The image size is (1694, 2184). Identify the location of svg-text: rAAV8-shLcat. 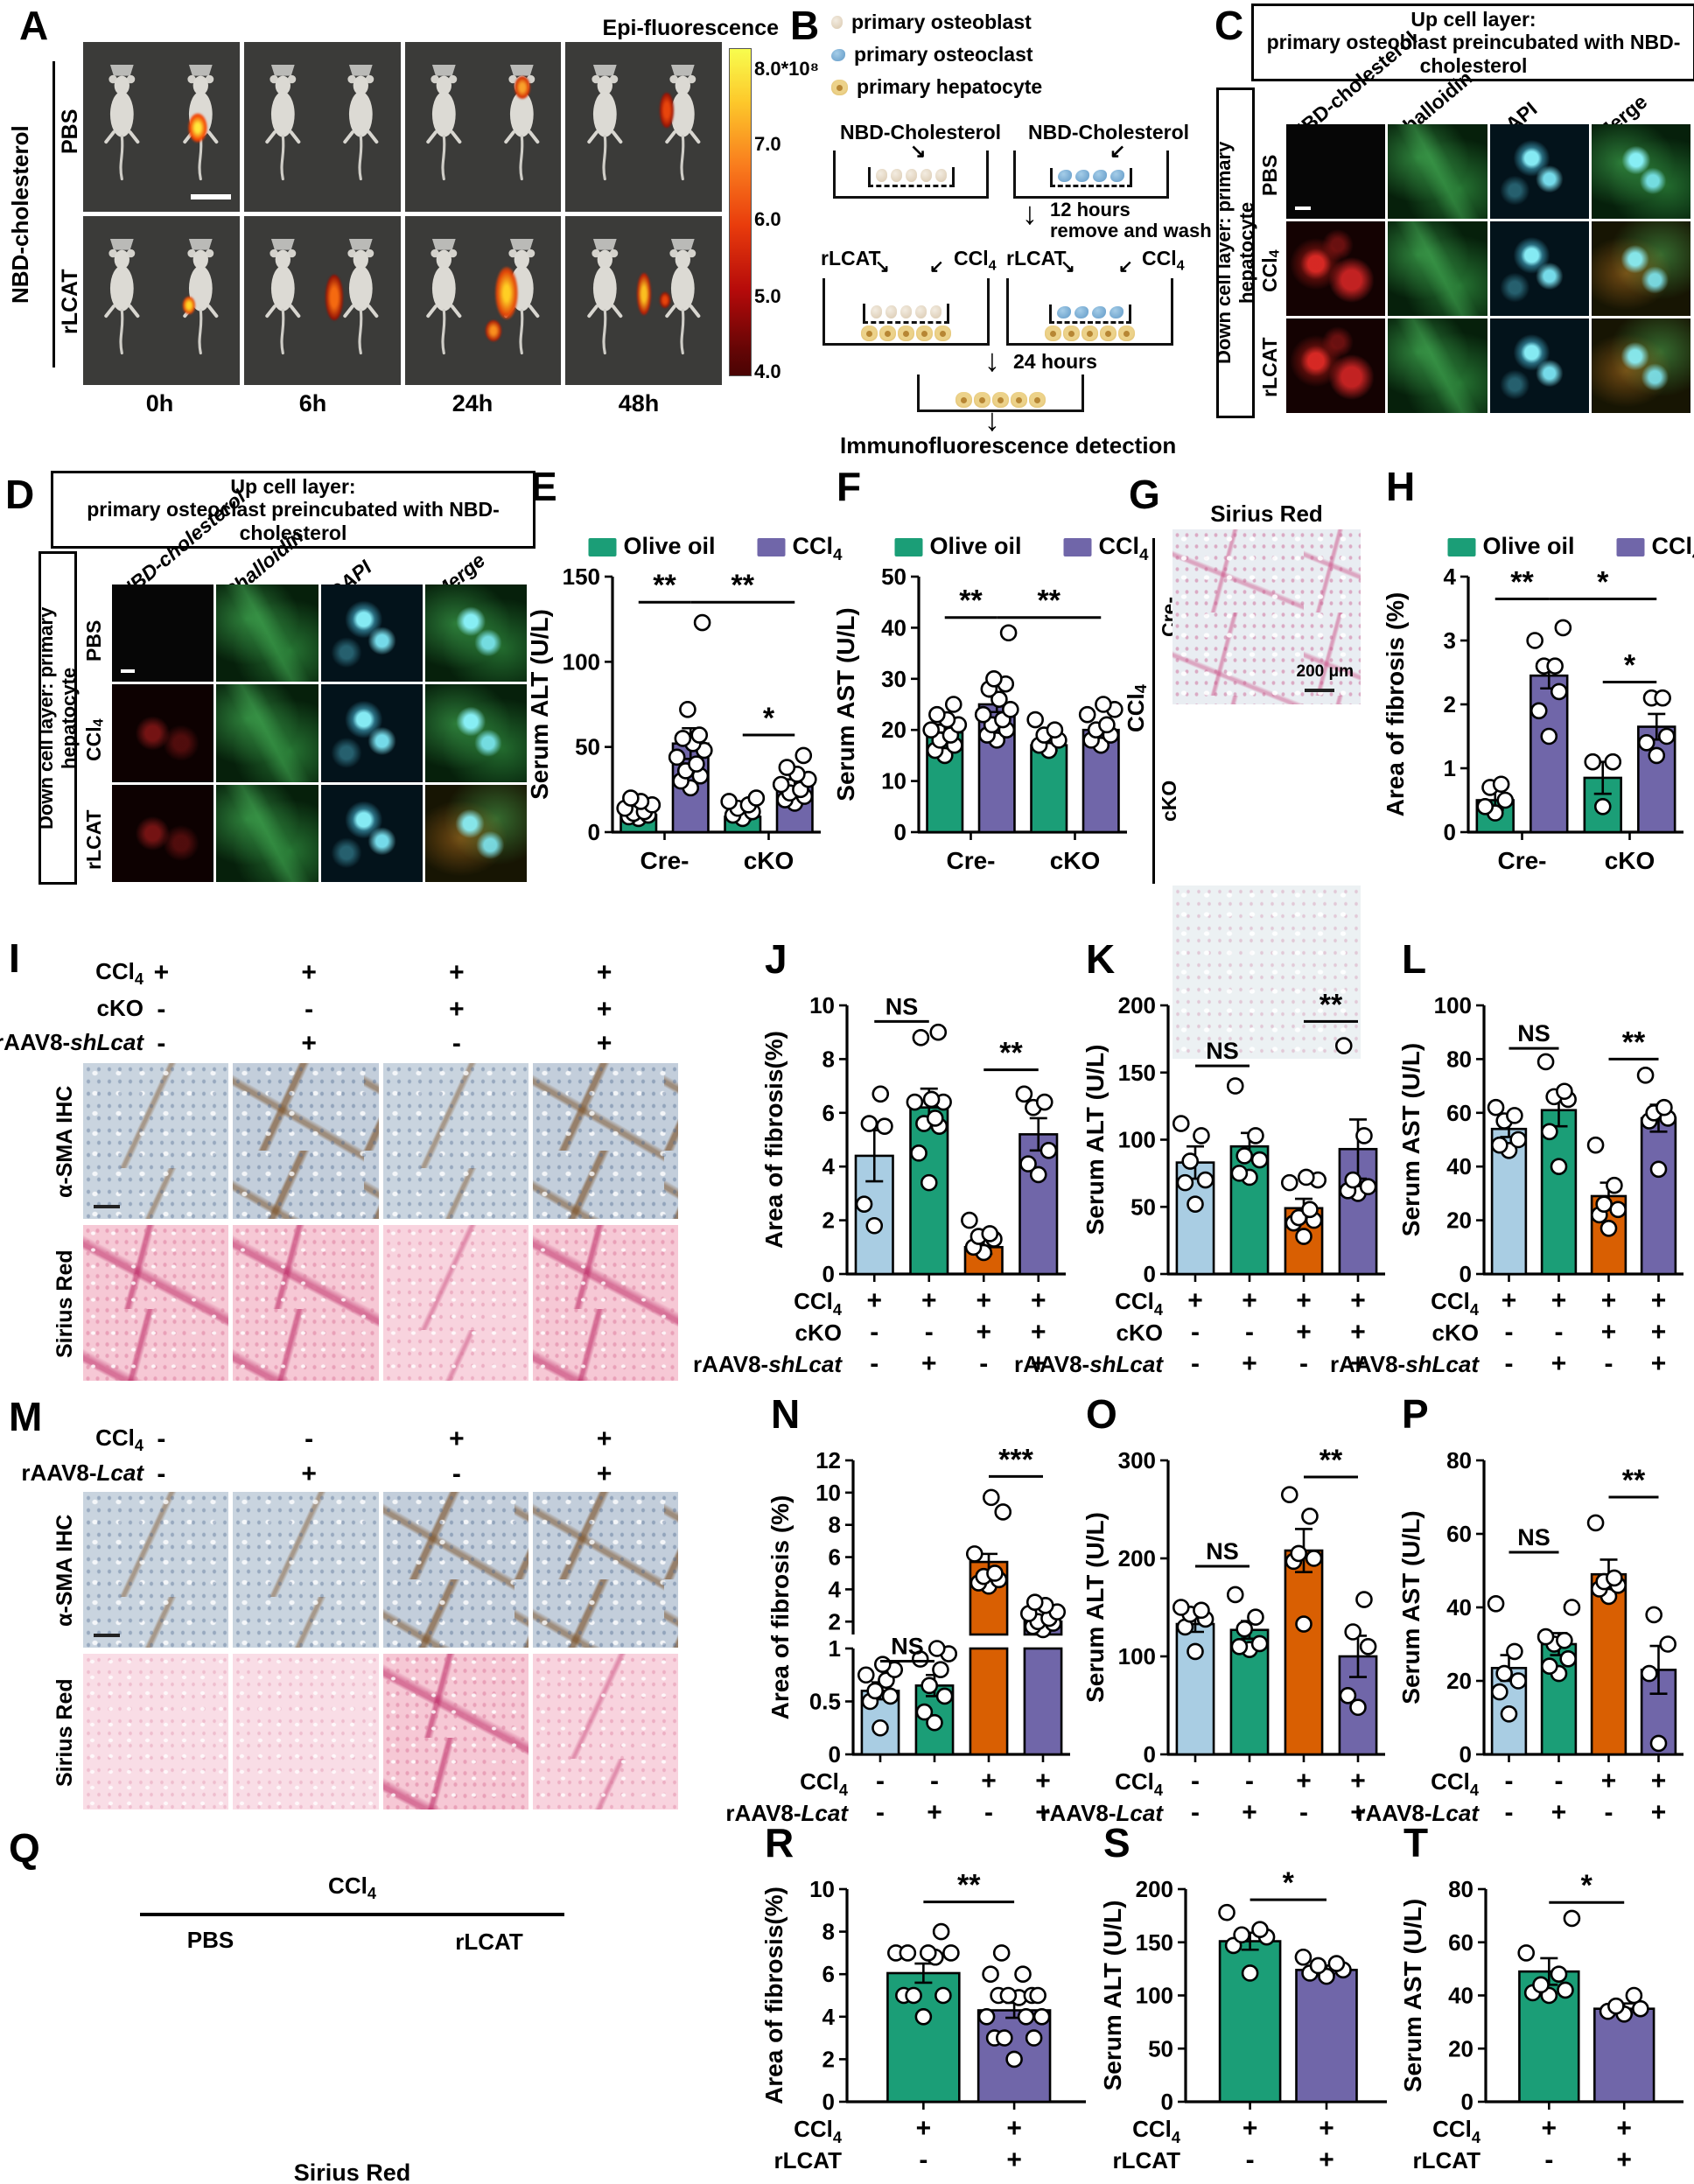
(768, 1364).